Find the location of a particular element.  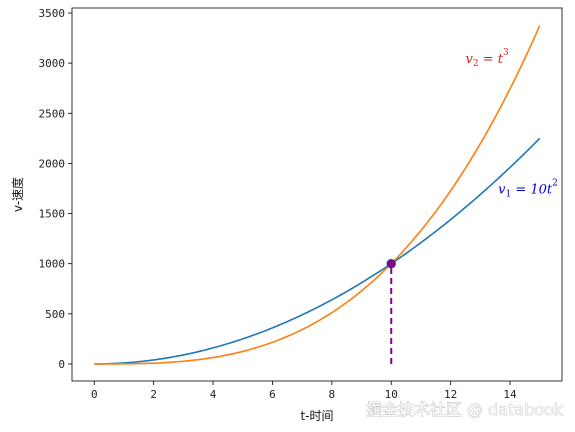

v1-label-part: 1 is located at coordinates (509, 194).